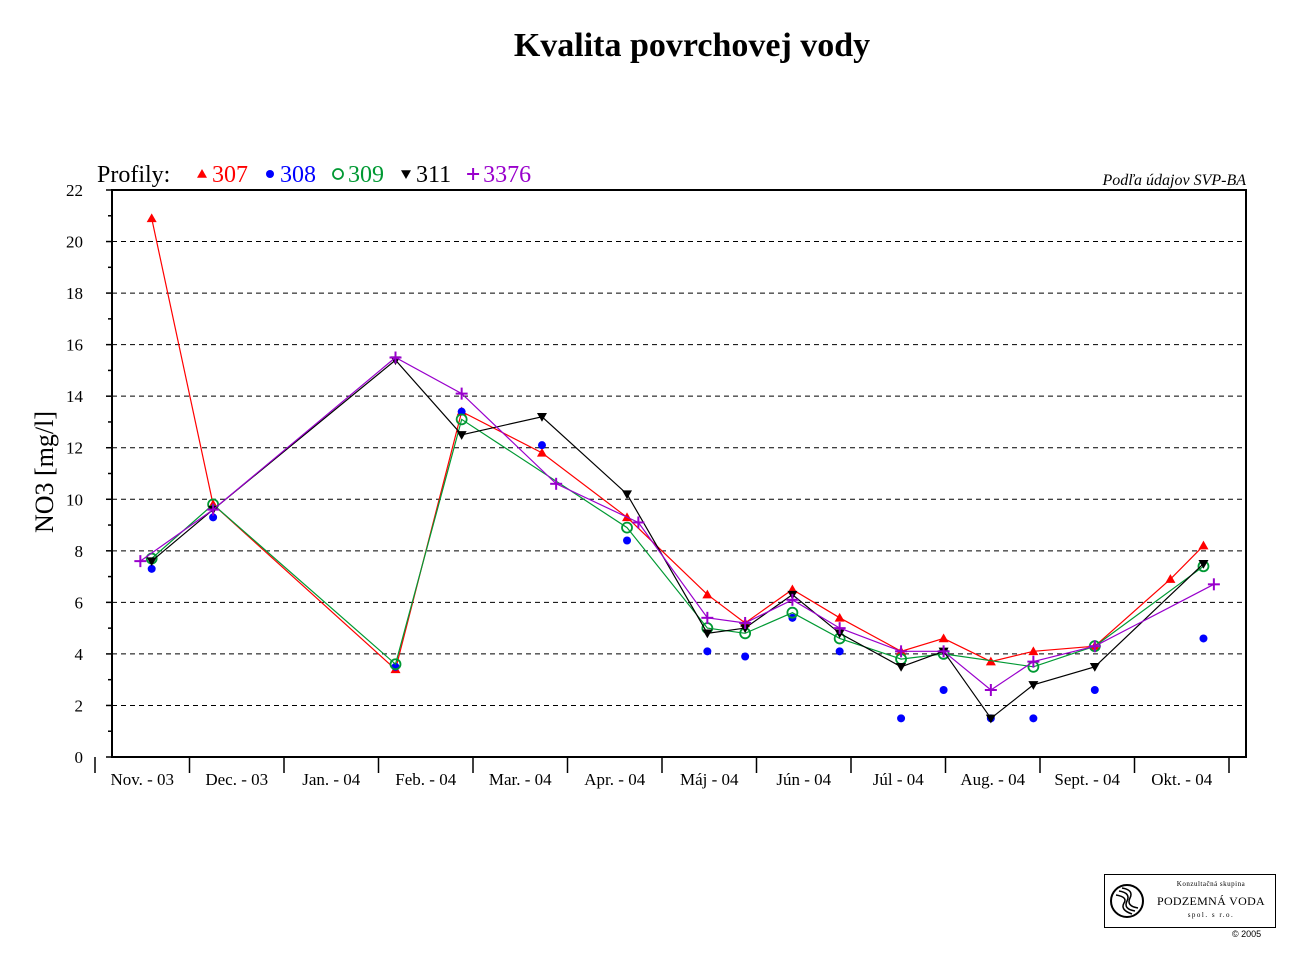 This screenshot has width=1291, height=957. I want to click on legend-item-3376: 3376, so click(499, 175).